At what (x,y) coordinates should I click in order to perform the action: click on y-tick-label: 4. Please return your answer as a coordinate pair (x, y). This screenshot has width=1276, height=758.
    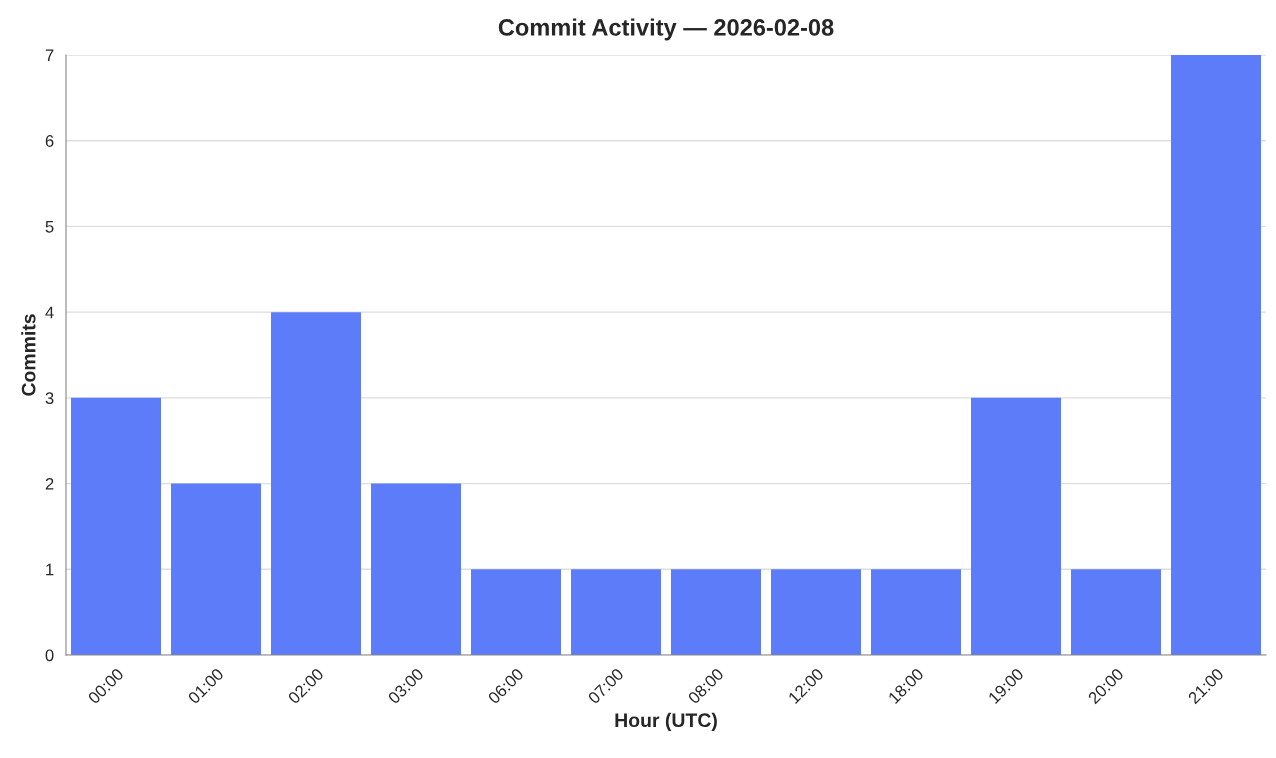
    Looking at the image, I should click on (49, 312).